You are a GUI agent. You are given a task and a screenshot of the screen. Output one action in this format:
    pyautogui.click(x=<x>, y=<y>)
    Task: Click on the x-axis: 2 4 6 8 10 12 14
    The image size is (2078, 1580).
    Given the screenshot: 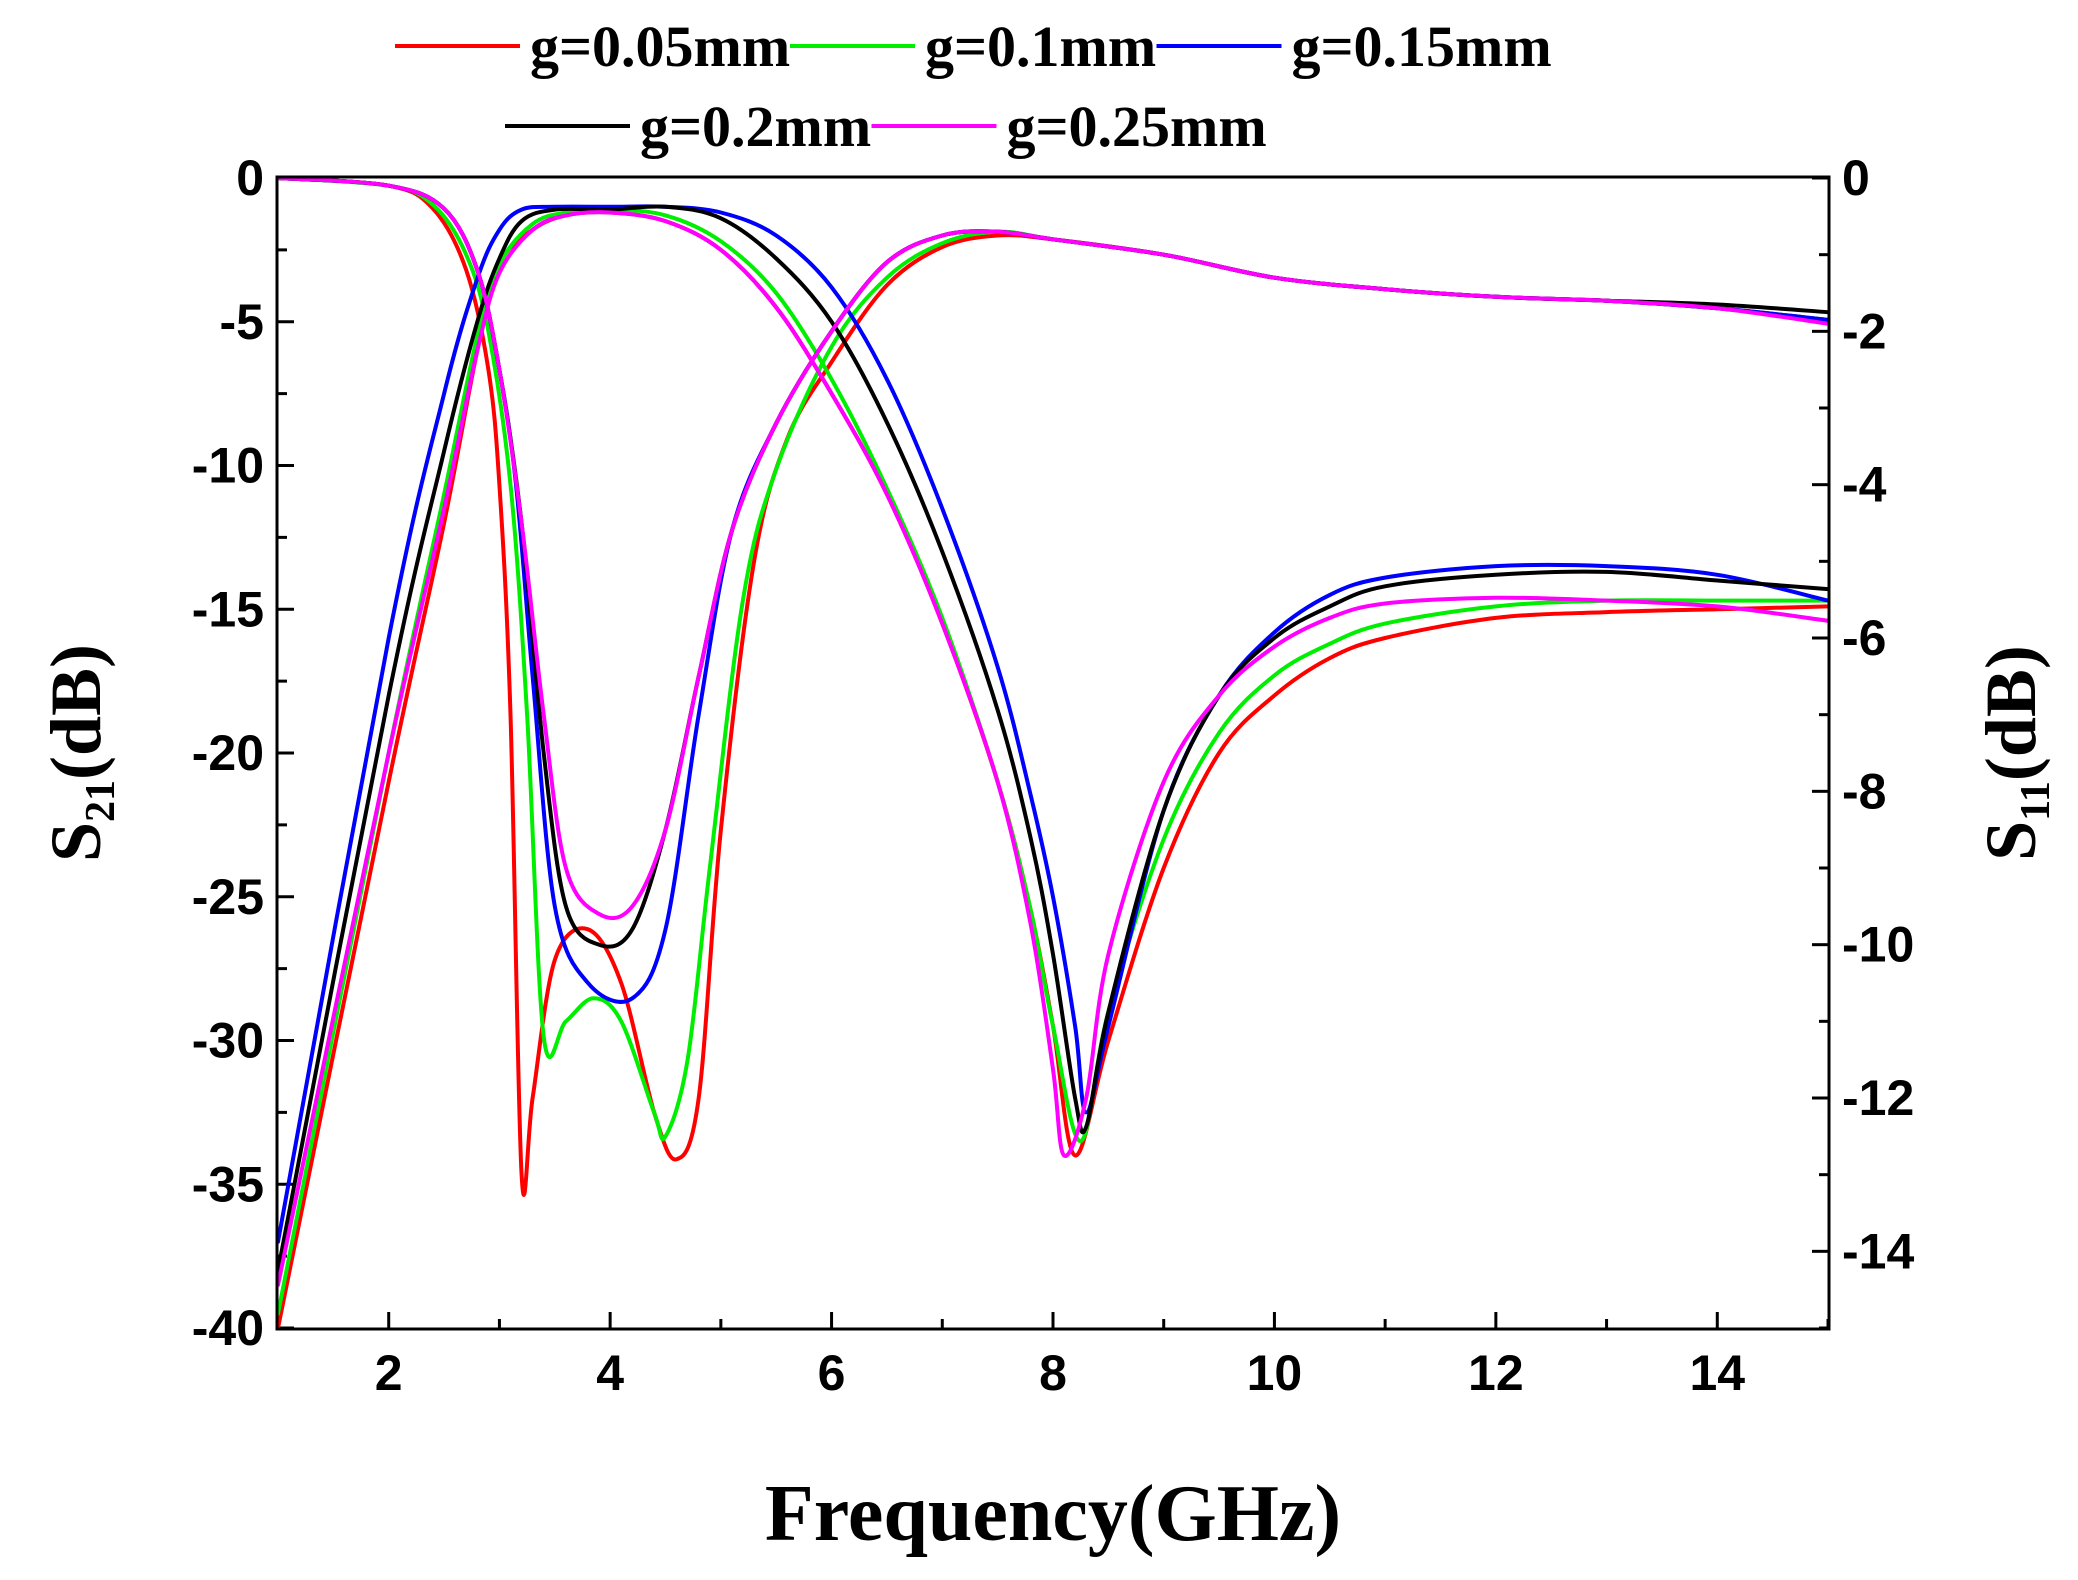 What is the action you would take?
    pyautogui.click(x=1053, y=1356)
    